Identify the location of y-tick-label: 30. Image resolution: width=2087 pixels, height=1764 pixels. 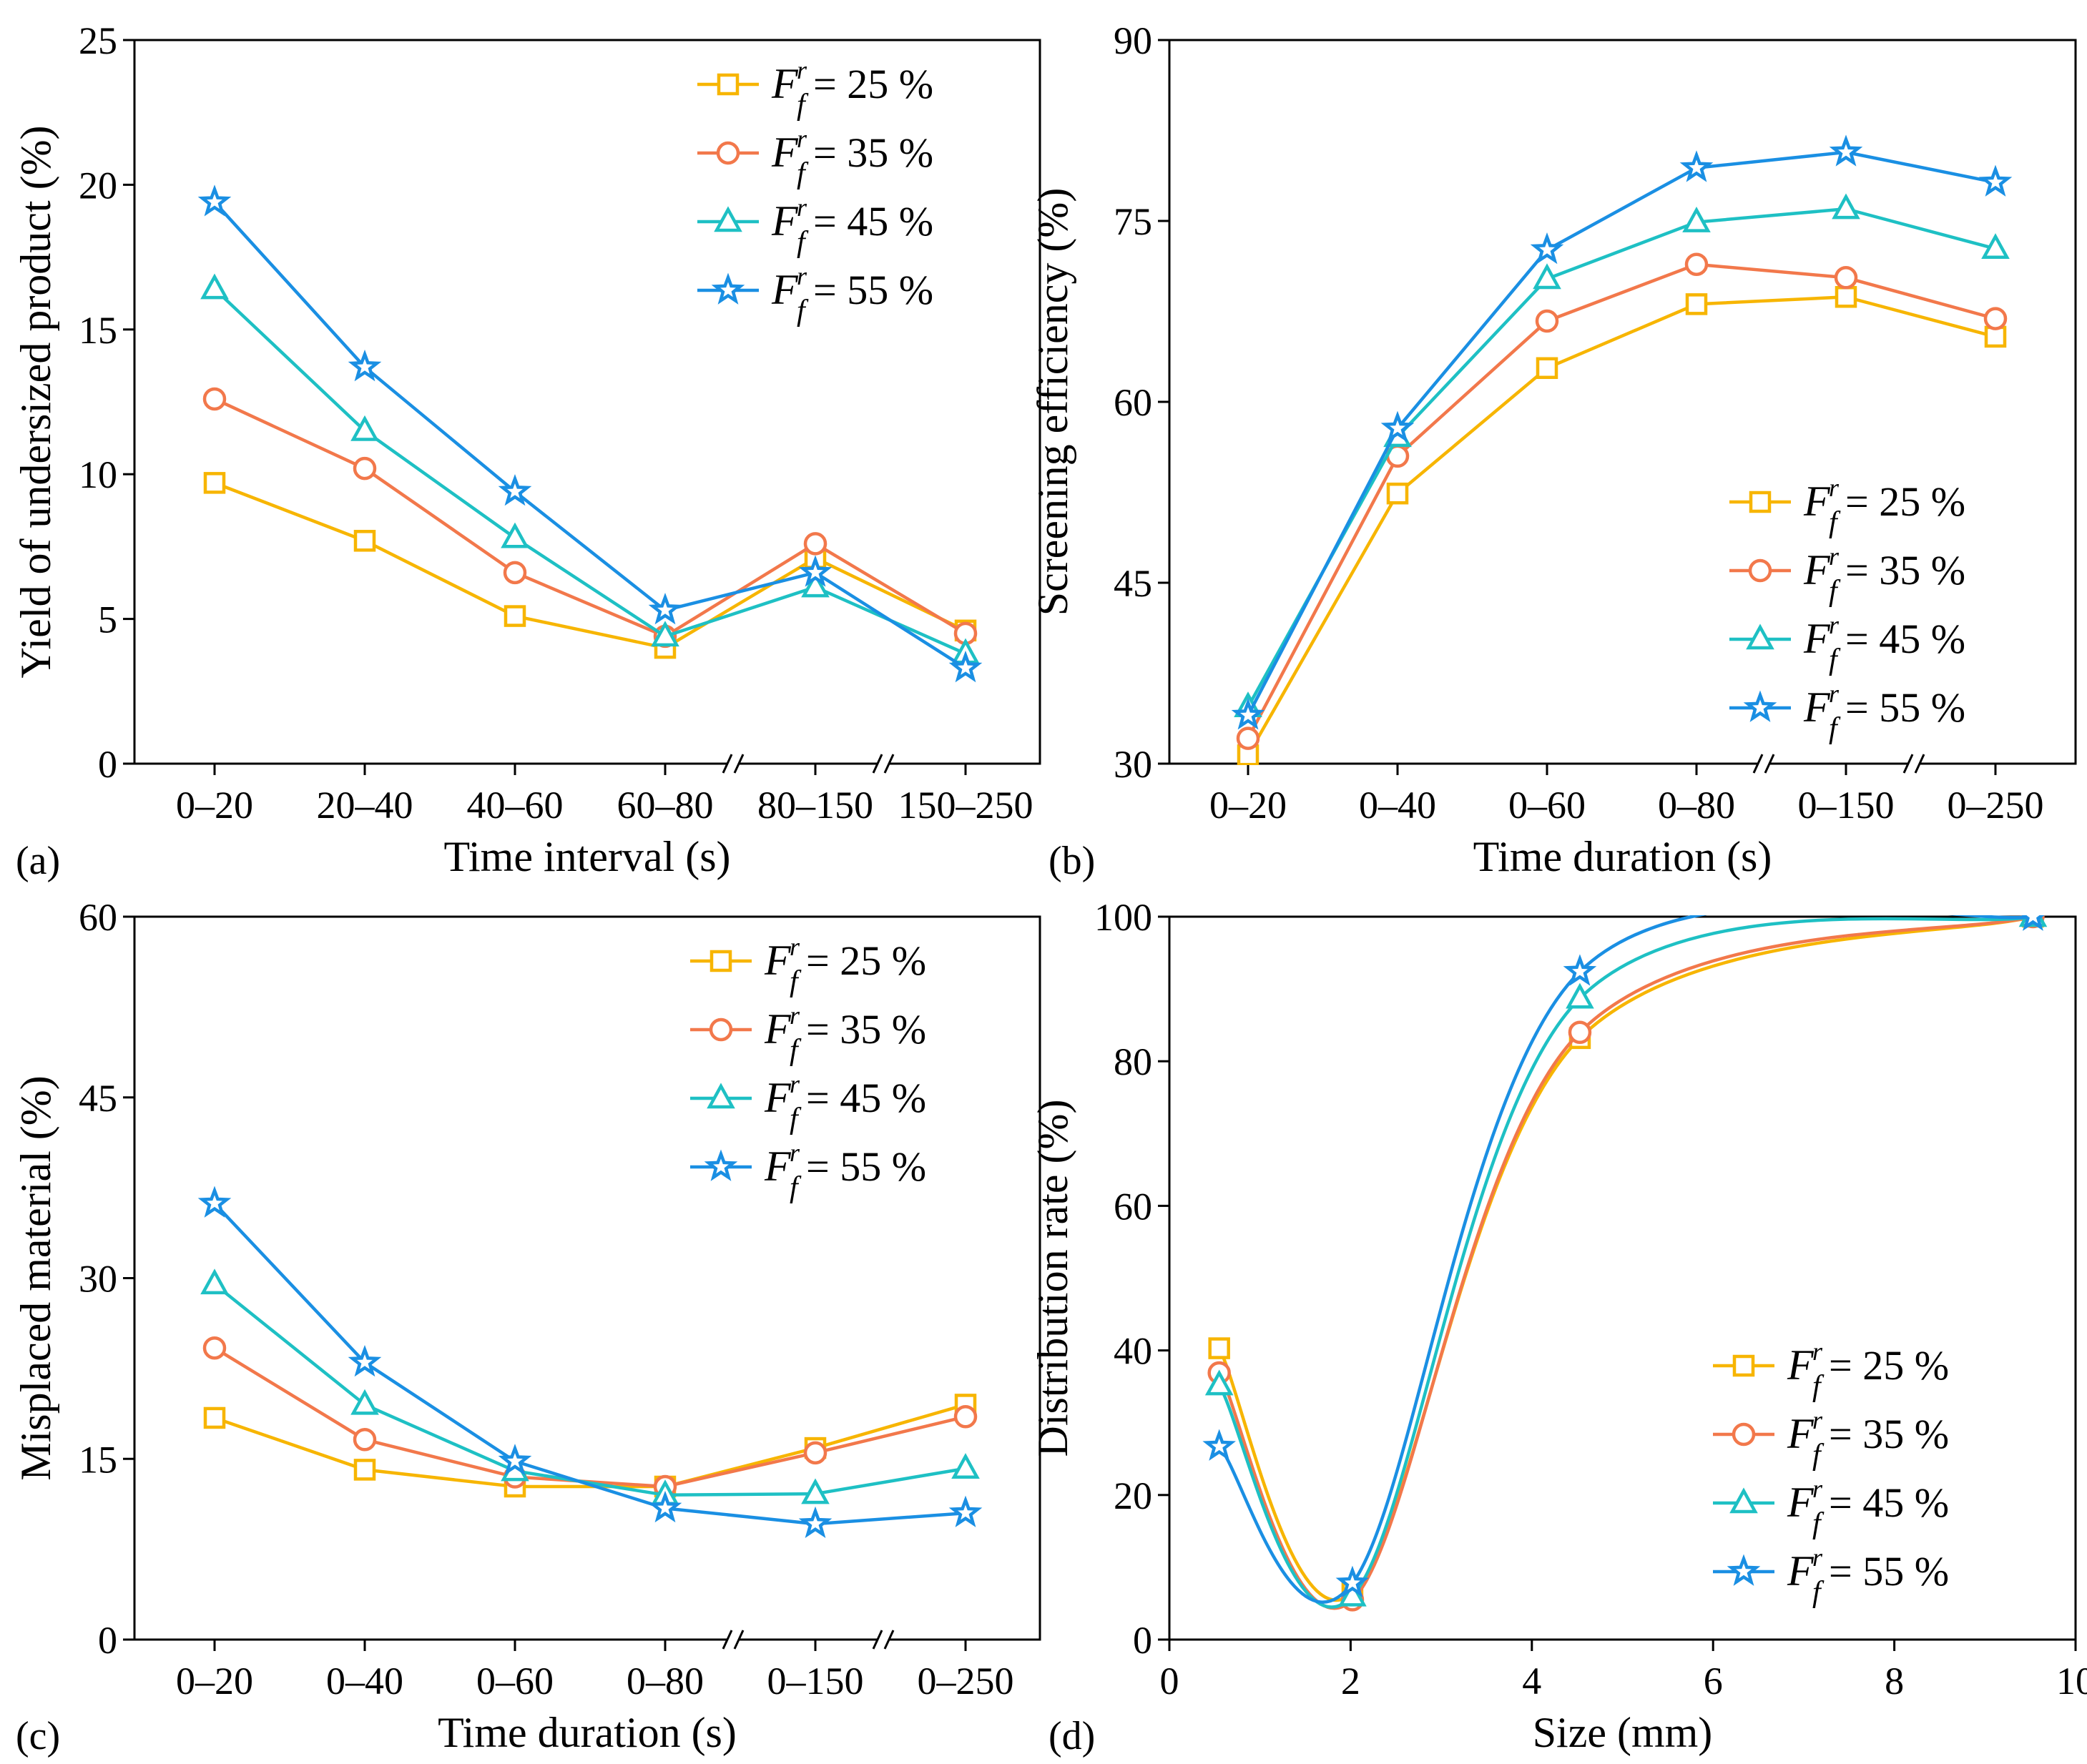
(98, 1279).